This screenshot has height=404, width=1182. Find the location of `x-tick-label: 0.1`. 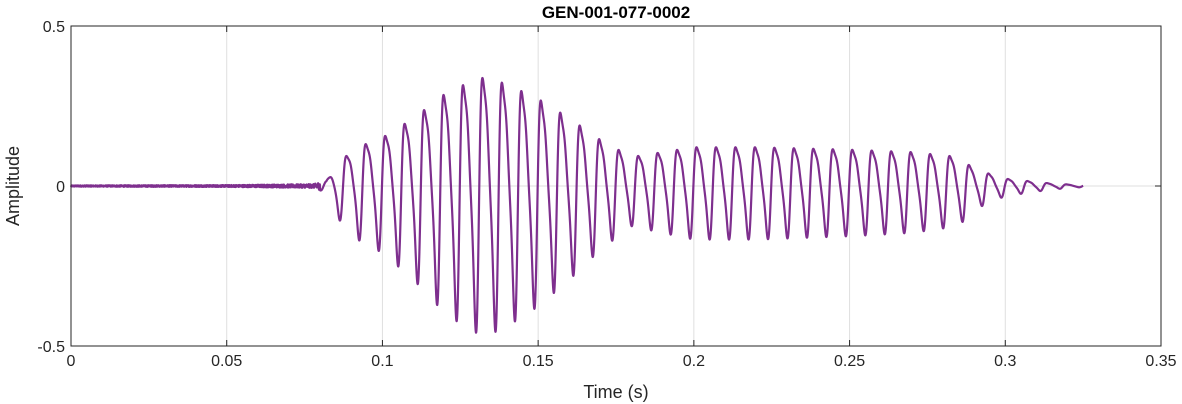

x-tick-label: 0.1 is located at coordinates (382, 361).